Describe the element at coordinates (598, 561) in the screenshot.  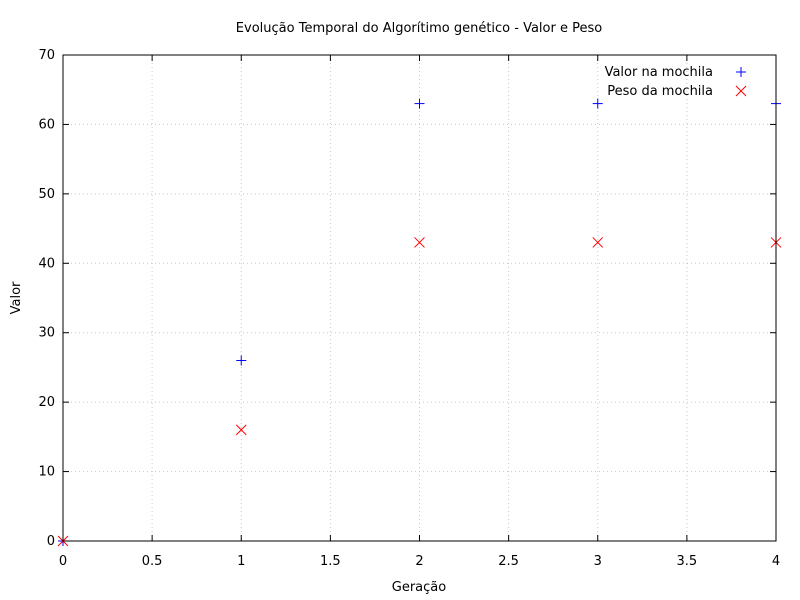
I see `x-tick-label: 3` at that location.